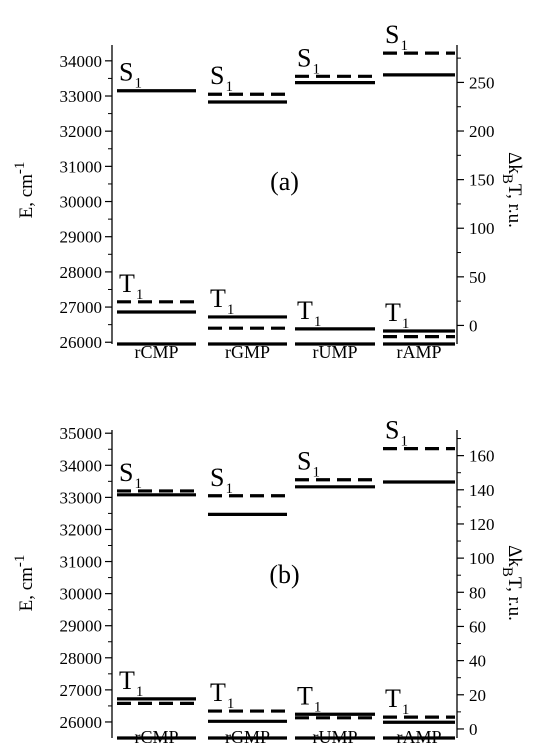 Image resolution: width=534 pixels, height=754 pixels. What do you see at coordinates (482, 490) in the screenshot?
I see `y2-tick-label: 140` at bounding box center [482, 490].